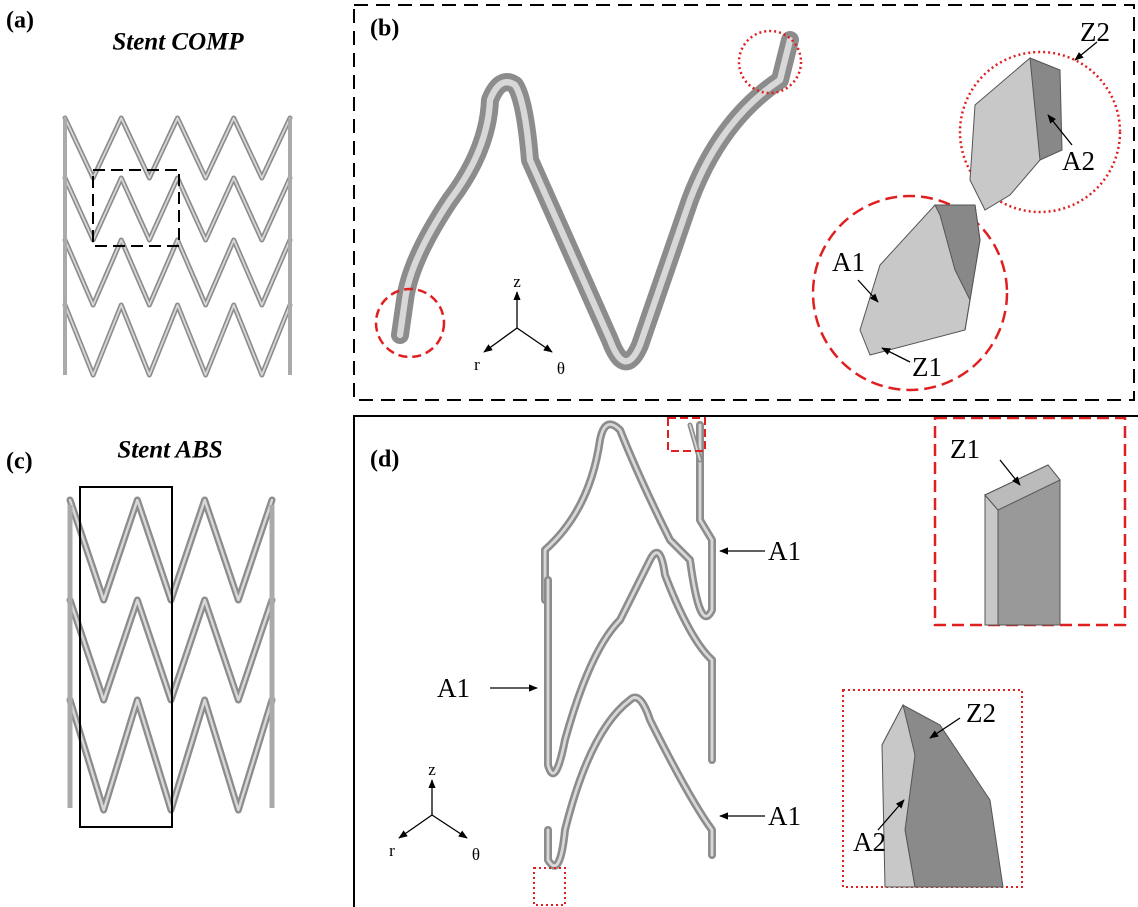  Describe the element at coordinates (20, 21) in the screenshot. I see `panel-label: (a)` at that location.